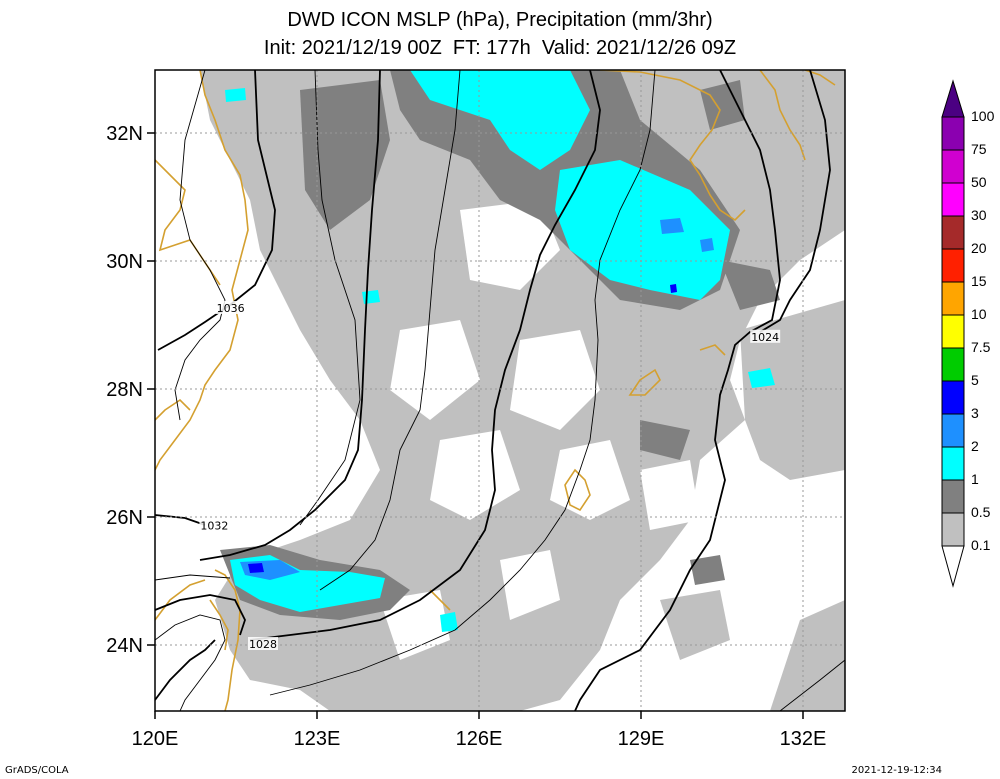 The width and height of the screenshot is (1000, 779). I want to click on colorbar-label: 15, so click(979, 281).